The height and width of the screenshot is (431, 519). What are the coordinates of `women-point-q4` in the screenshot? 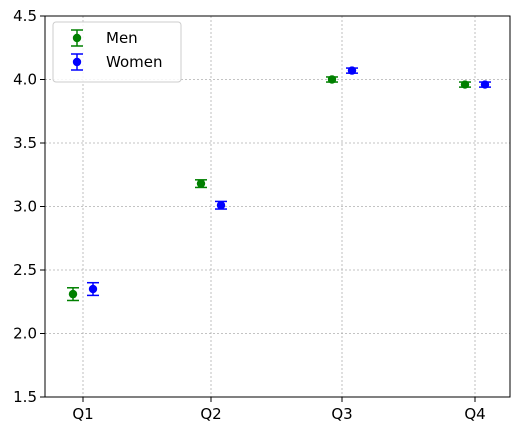 It's located at (485, 84).